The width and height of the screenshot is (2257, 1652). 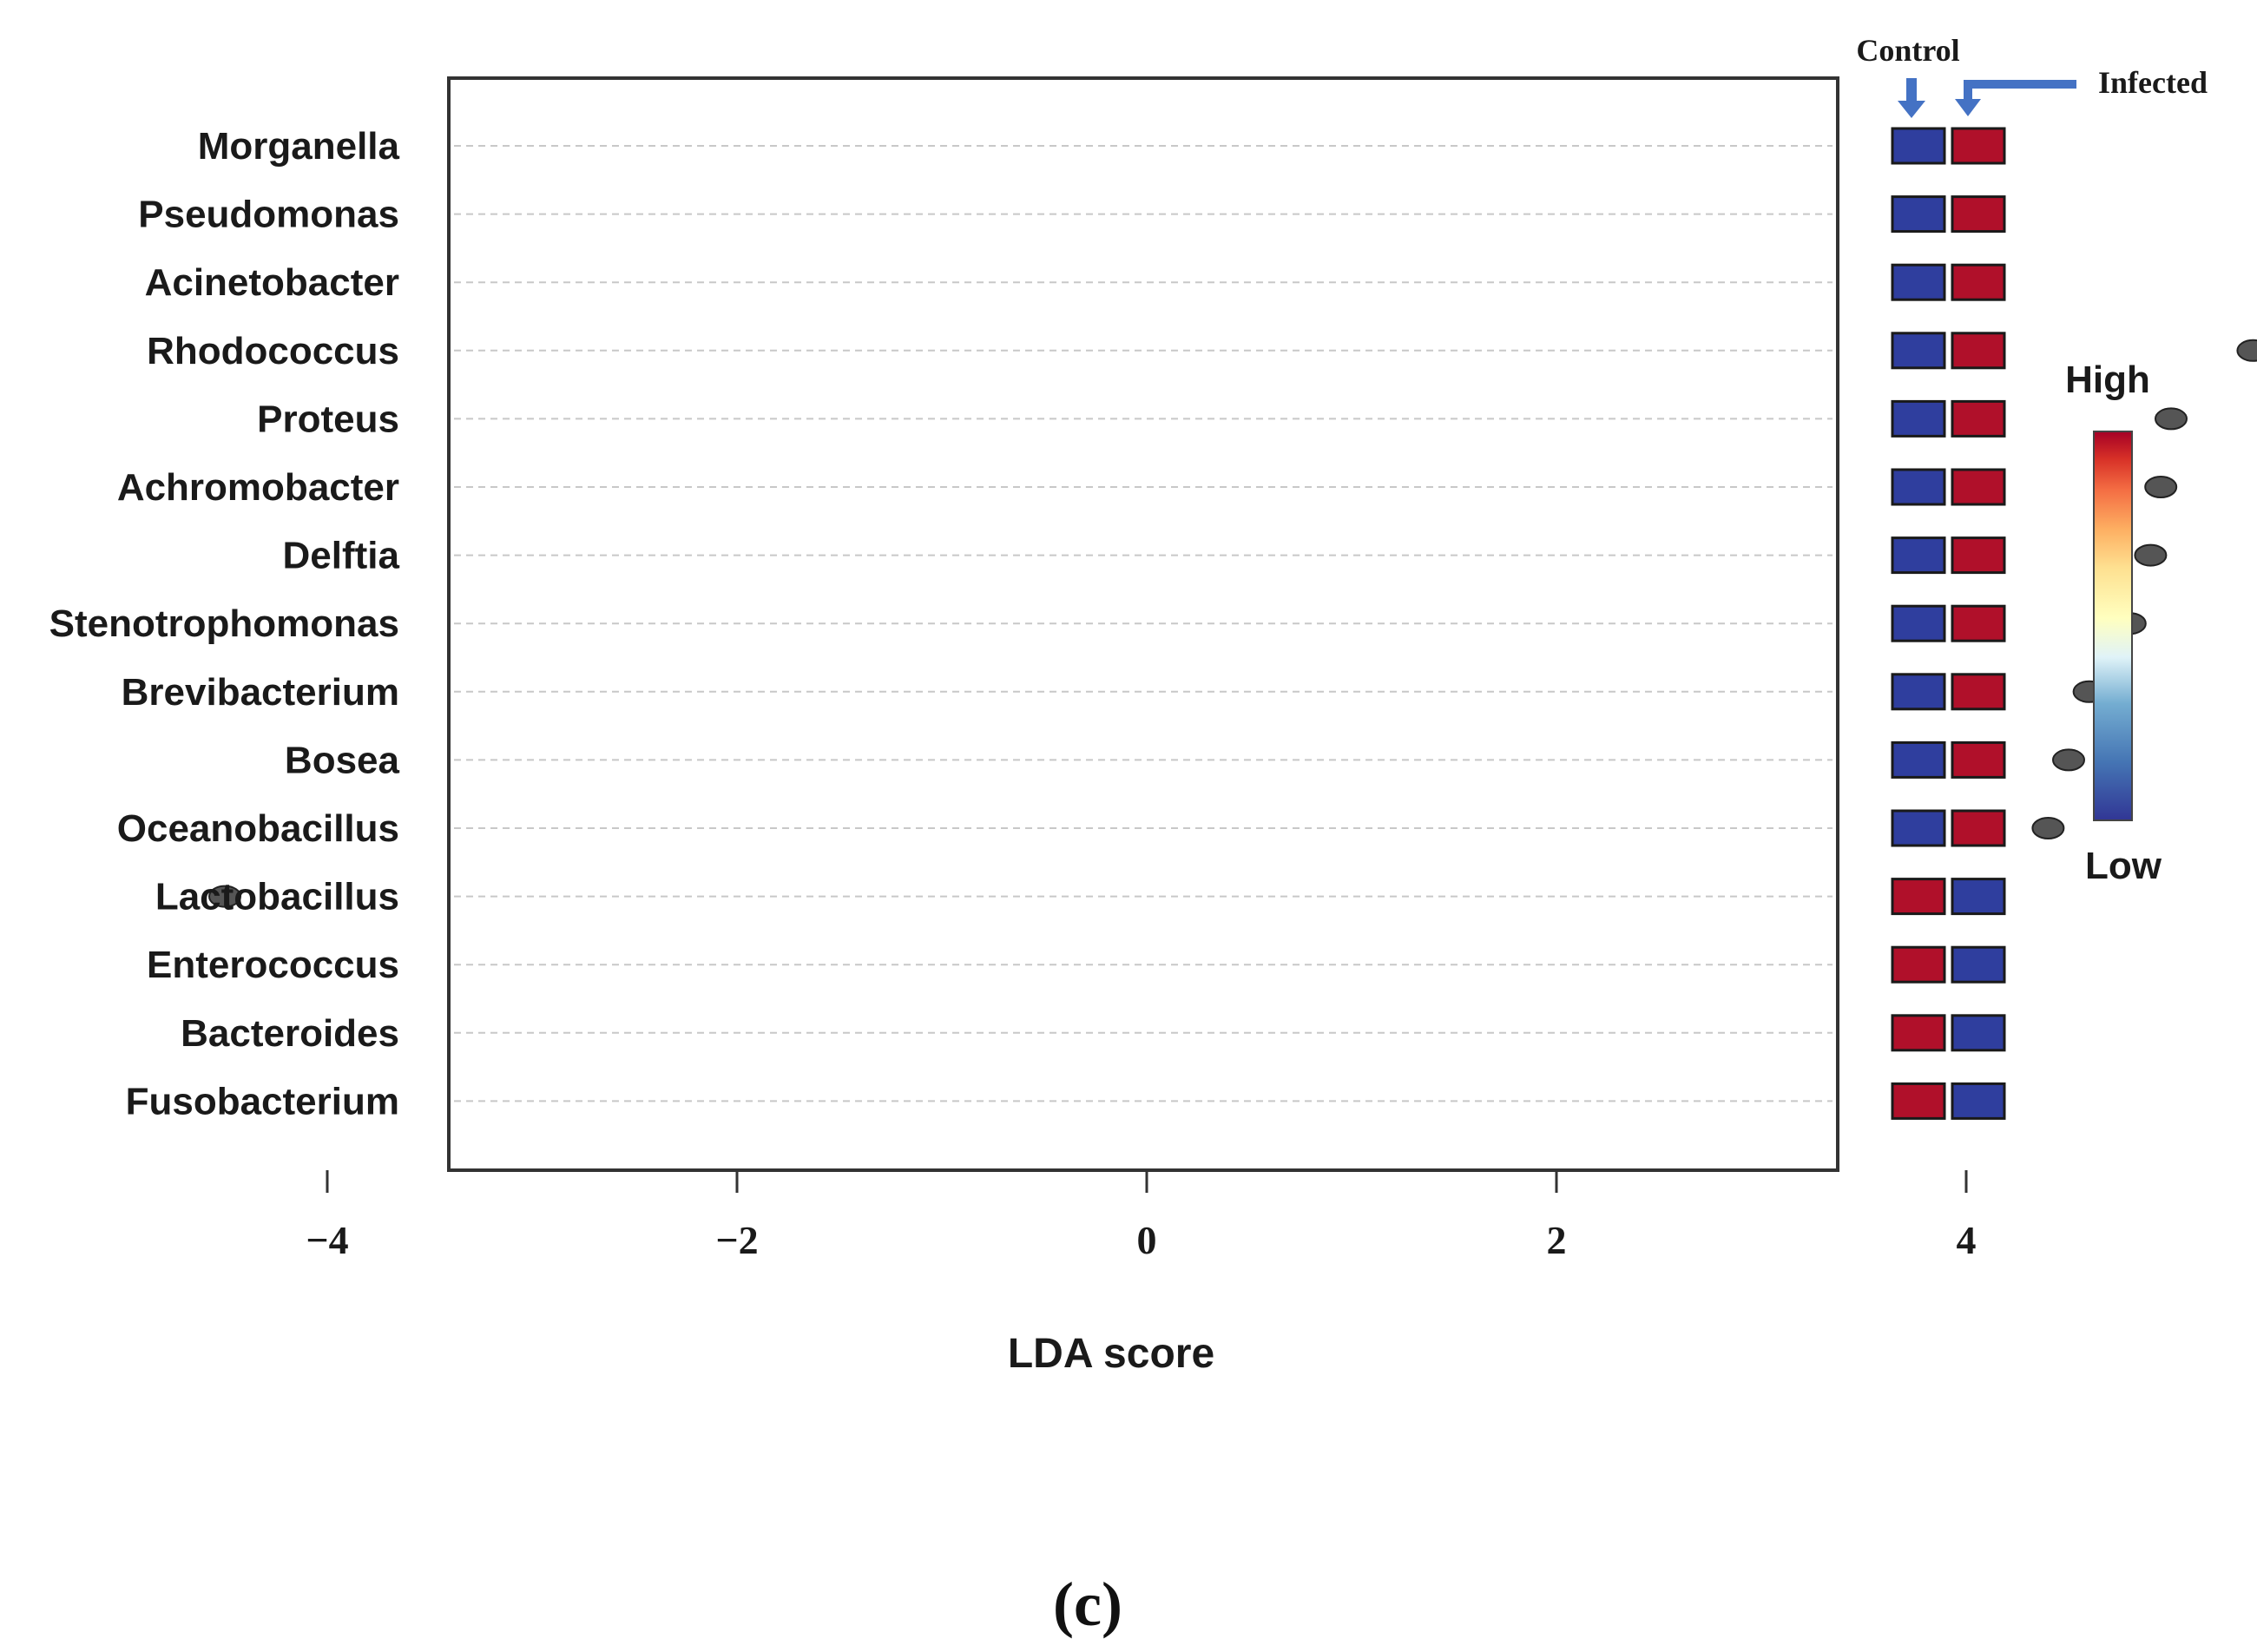 I want to click on taxon-label-oceanobacillus: Oceanobacillus, so click(x=258, y=828).